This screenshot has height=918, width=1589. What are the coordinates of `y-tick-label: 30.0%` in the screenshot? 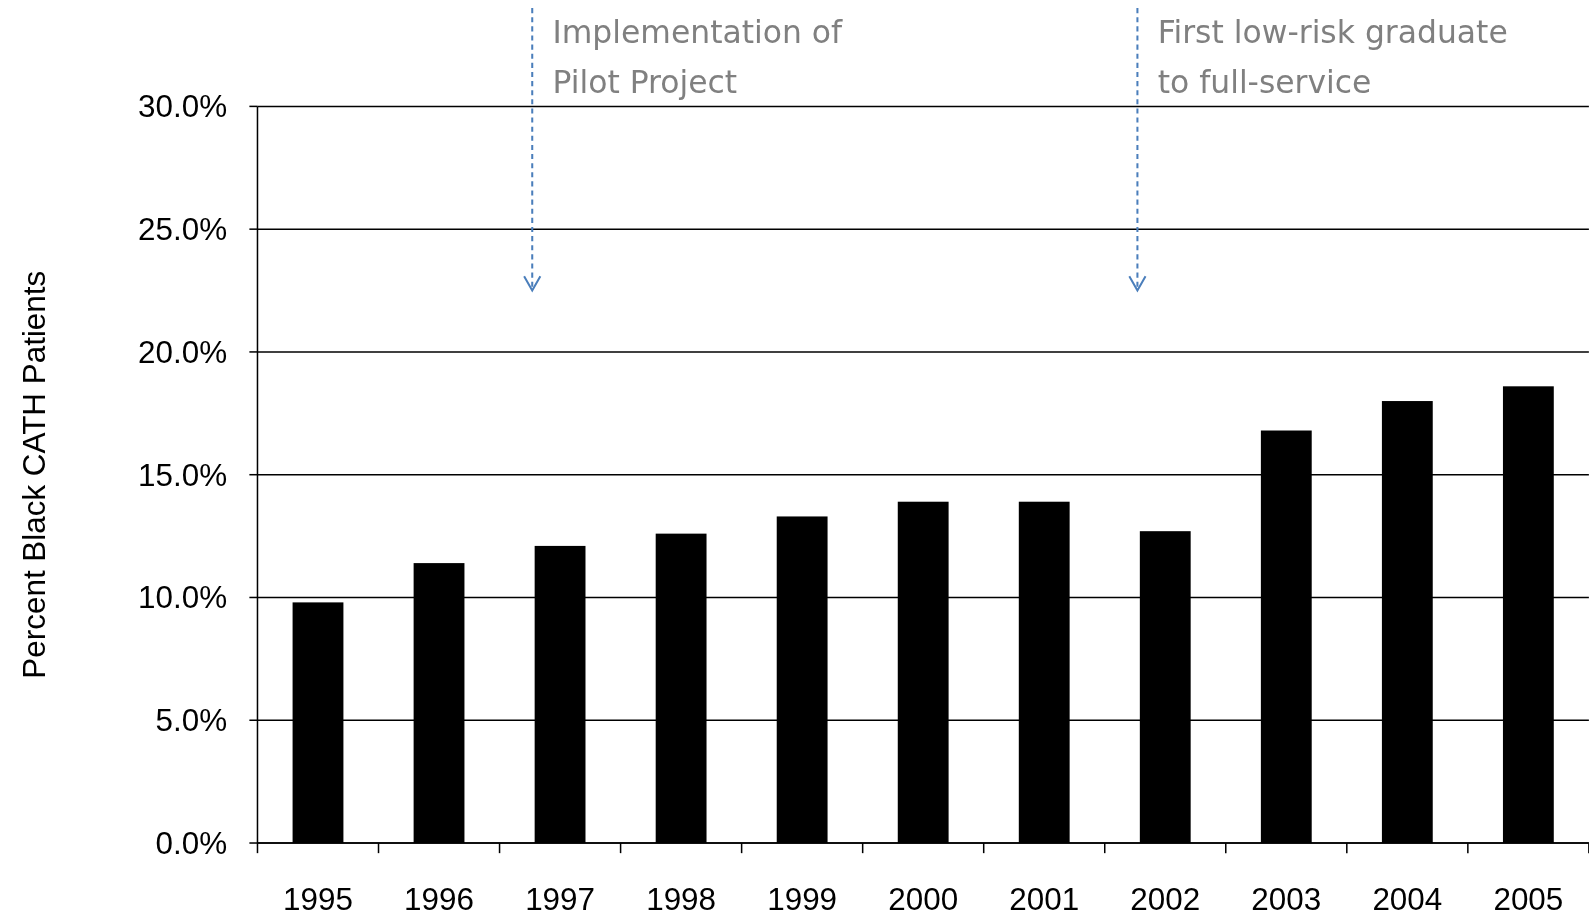 It's located at (183, 107).